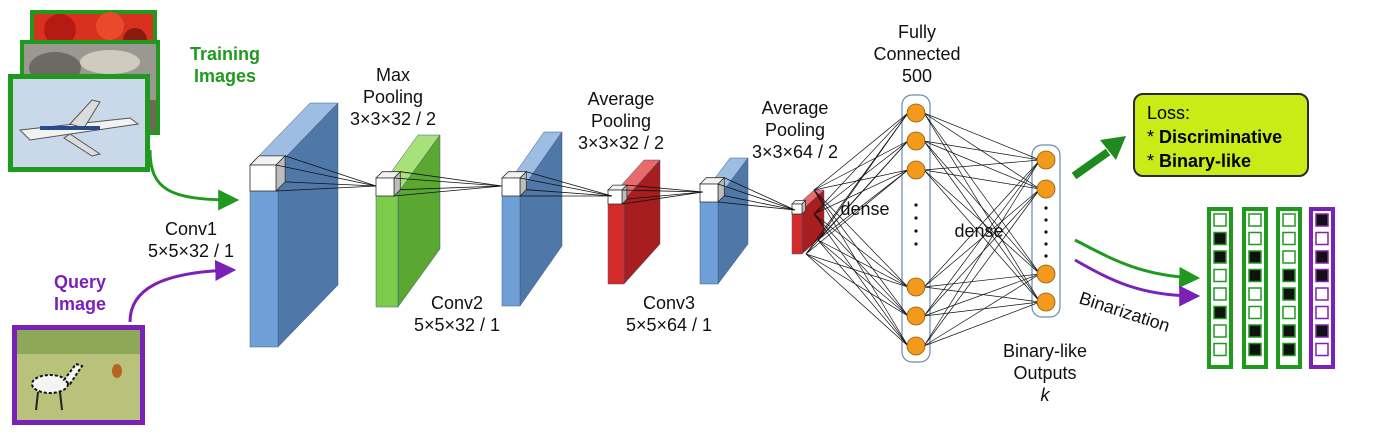 This screenshot has height=447, width=1375. What do you see at coordinates (224, 54) in the screenshot?
I see `training-label-line1: Training` at bounding box center [224, 54].